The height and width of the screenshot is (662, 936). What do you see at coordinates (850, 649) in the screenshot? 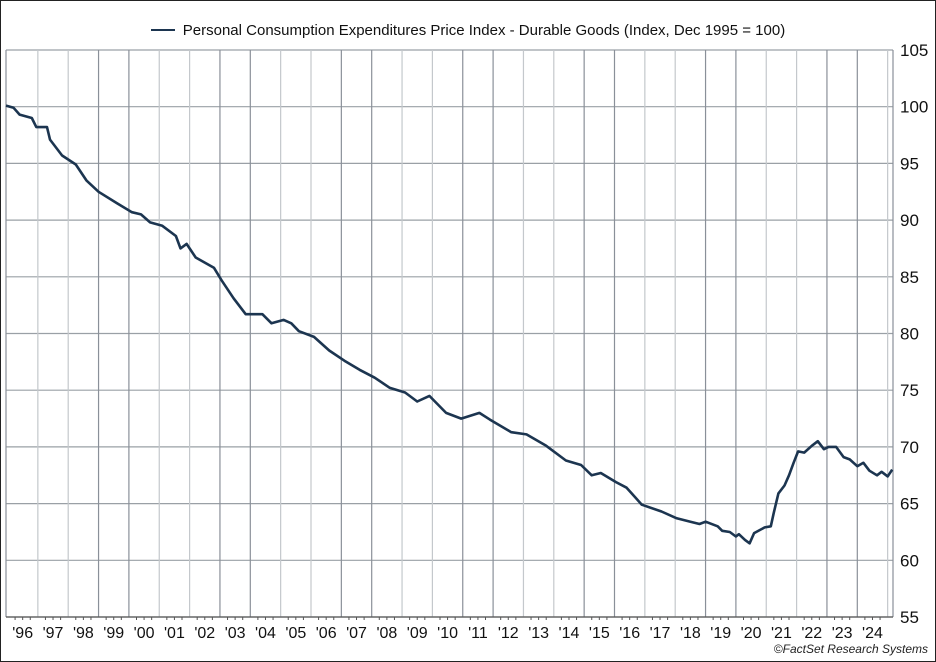
I see `source-credit: ©FactSet Research Systems` at bounding box center [850, 649].